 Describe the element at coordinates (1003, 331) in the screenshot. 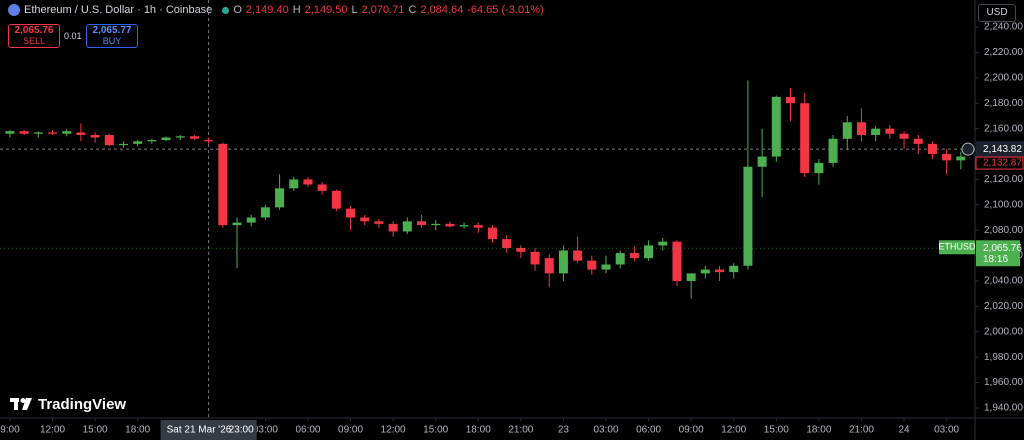

I see `y-tick-label: 2,000.00` at that location.